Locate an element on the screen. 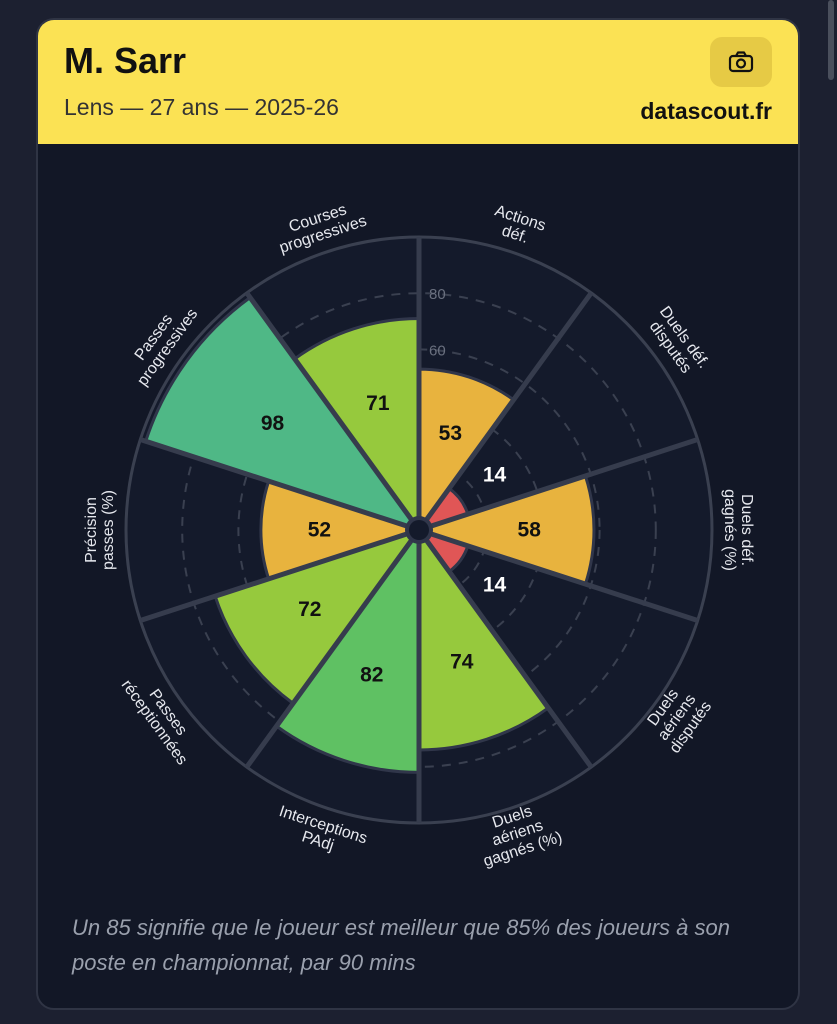  radar-grid-label: 80 is located at coordinates (437, 294).